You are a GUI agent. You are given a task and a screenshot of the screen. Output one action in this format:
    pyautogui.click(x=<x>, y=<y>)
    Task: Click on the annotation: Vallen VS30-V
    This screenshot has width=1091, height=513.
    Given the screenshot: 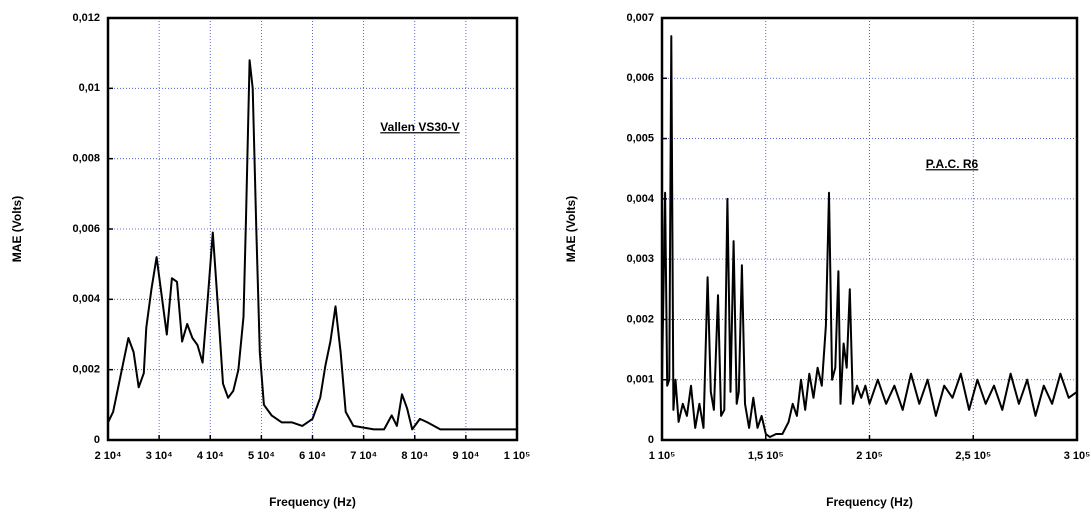 What is the action you would take?
    pyautogui.click(x=419, y=127)
    